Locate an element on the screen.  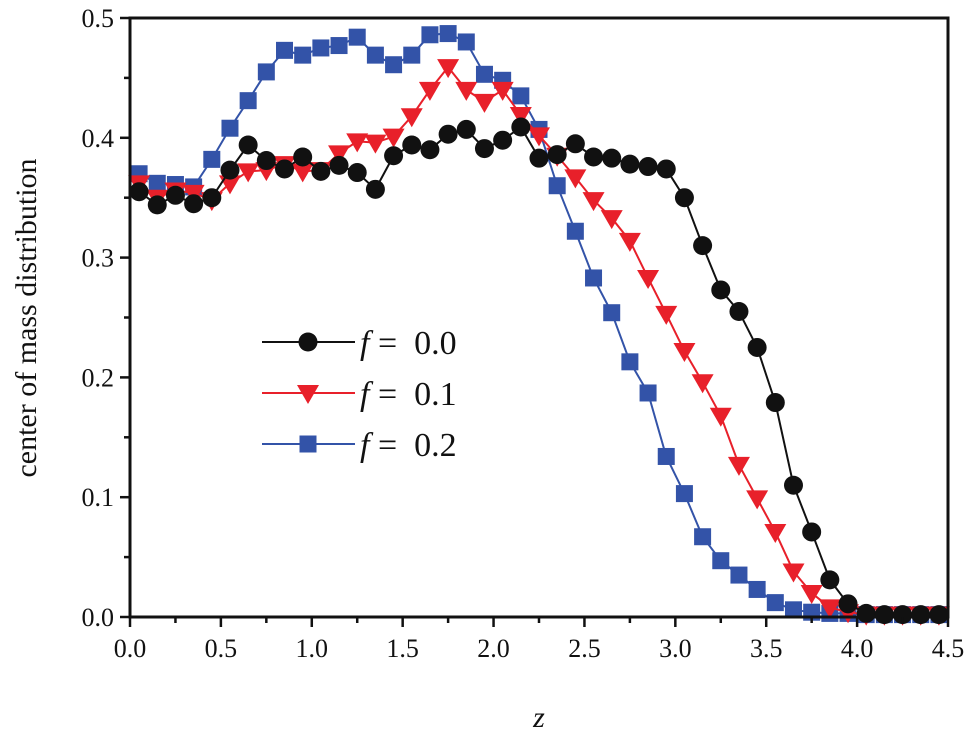
y-tick-label: 0.3 is located at coordinates (98, 258).